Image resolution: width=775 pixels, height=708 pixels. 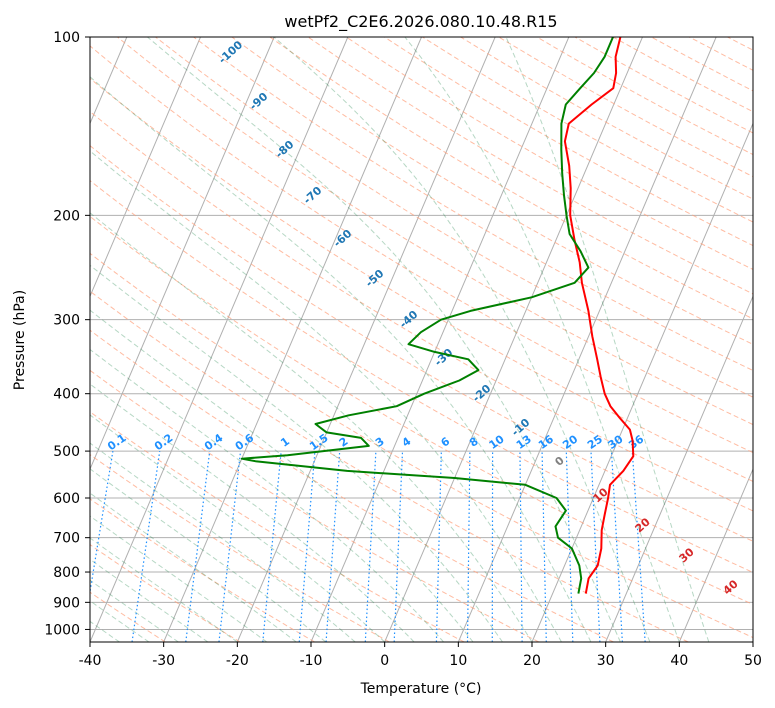 What do you see at coordinates (66, 395) in the screenshot?
I see `y-tick-label: 400` at bounding box center [66, 395].